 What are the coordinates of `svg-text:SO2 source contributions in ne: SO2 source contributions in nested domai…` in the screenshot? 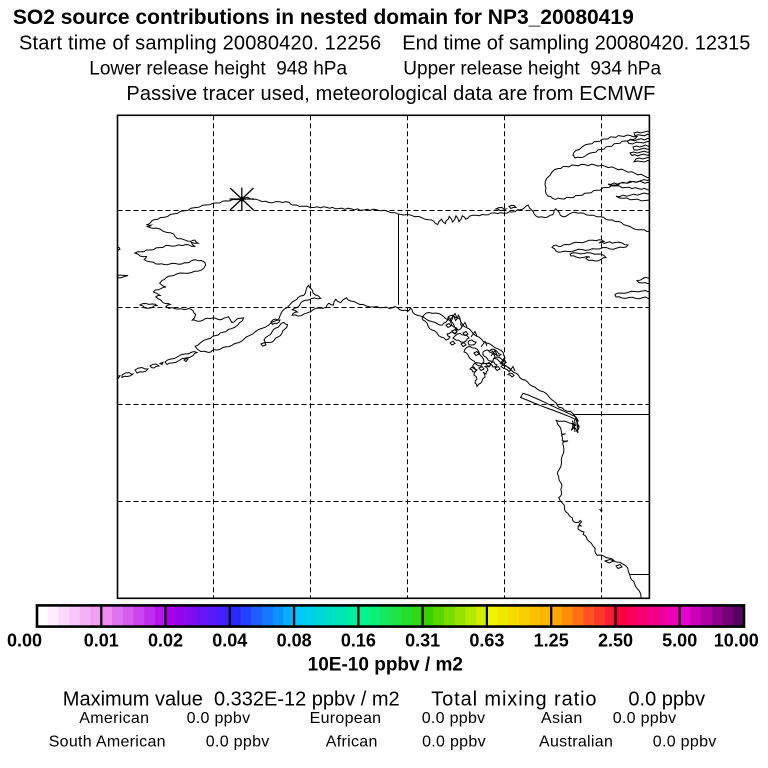 It's located at (323, 17).